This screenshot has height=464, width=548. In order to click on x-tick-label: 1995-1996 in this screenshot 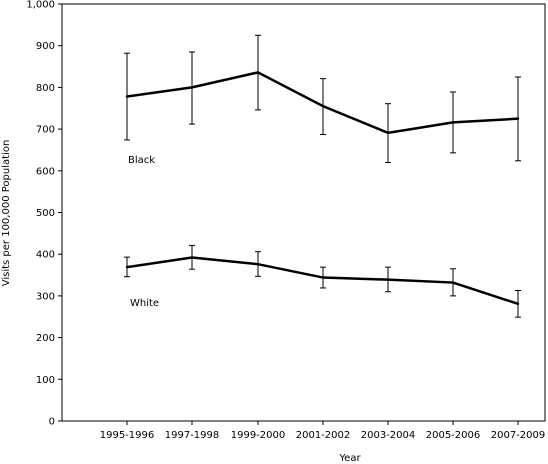, I will do `click(127, 435)`.